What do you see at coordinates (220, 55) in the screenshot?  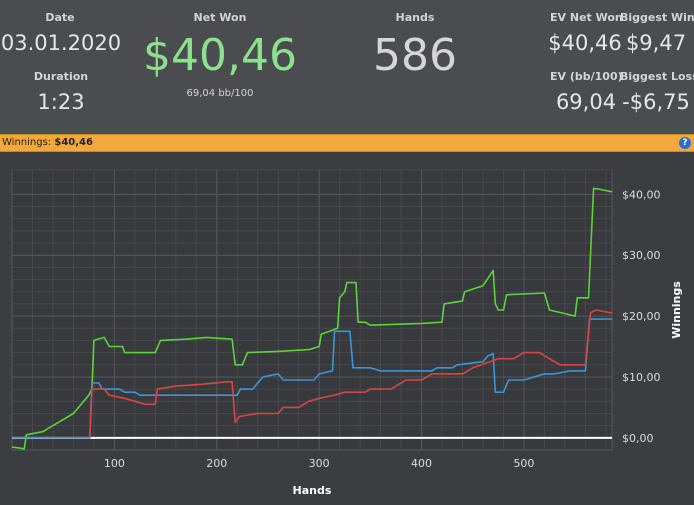 I see `net-won-value: $40,46` at bounding box center [220, 55].